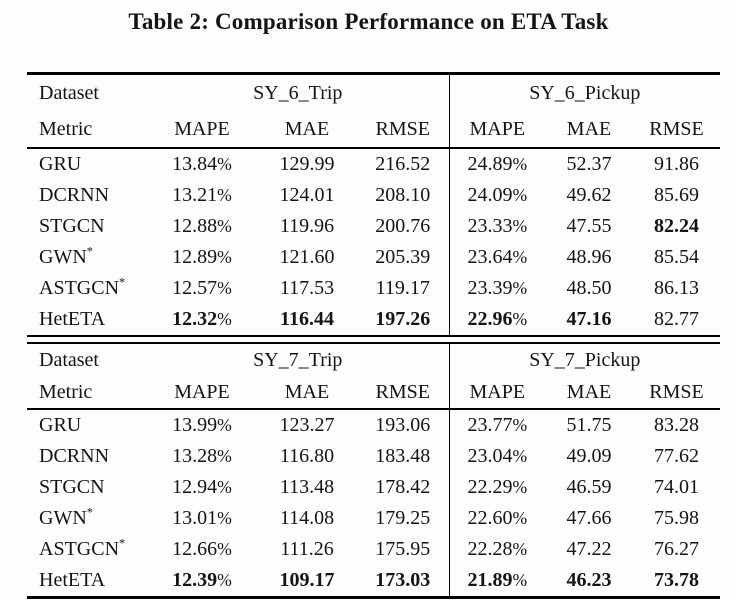  I want to click on metric-value-cell: 12.89%, so click(202, 257).